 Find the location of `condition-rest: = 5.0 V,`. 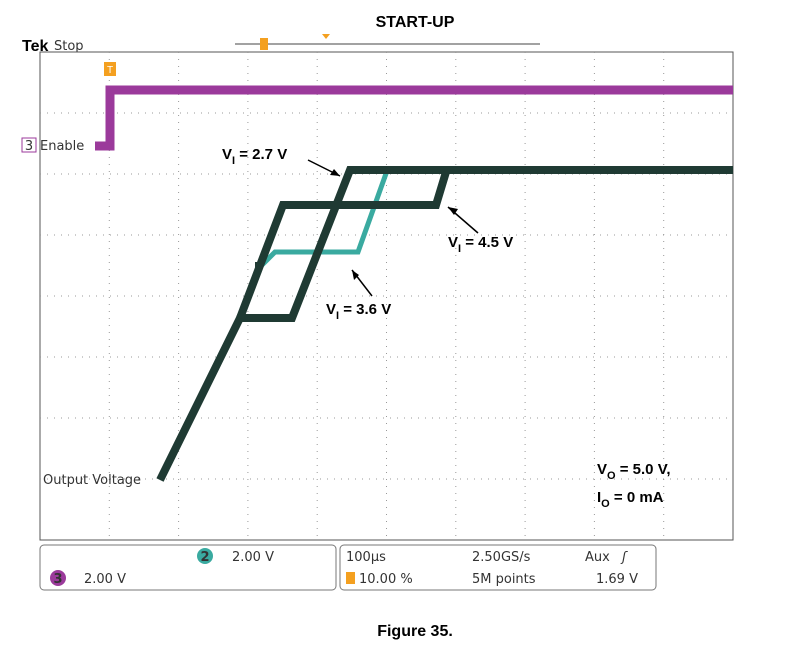

condition-rest: = 5.0 V, is located at coordinates (643, 469).